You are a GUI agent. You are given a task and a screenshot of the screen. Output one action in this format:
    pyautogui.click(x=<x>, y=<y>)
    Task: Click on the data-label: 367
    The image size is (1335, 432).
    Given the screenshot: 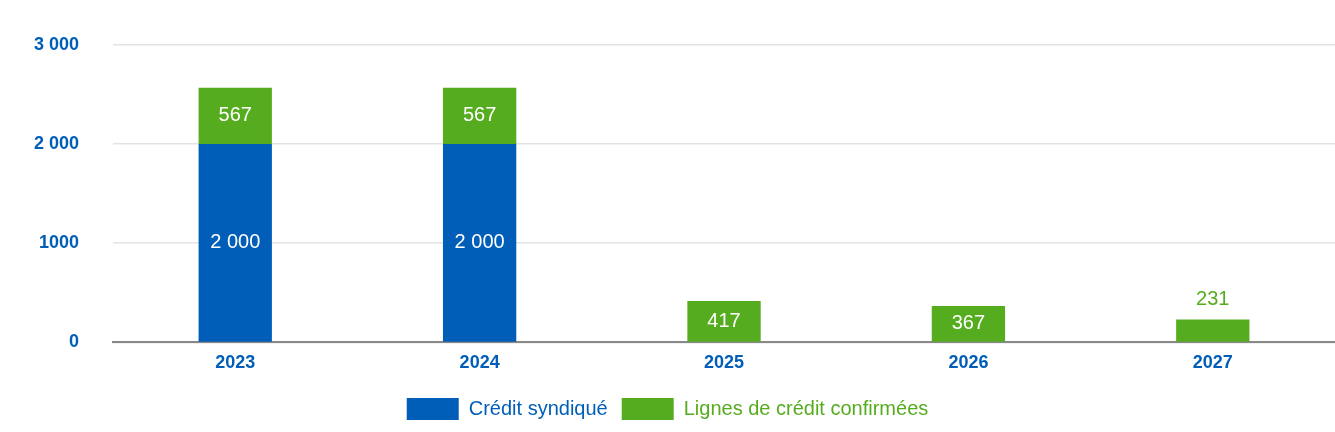 What is the action you would take?
    pyautogui.click(x=968, y=322)
    